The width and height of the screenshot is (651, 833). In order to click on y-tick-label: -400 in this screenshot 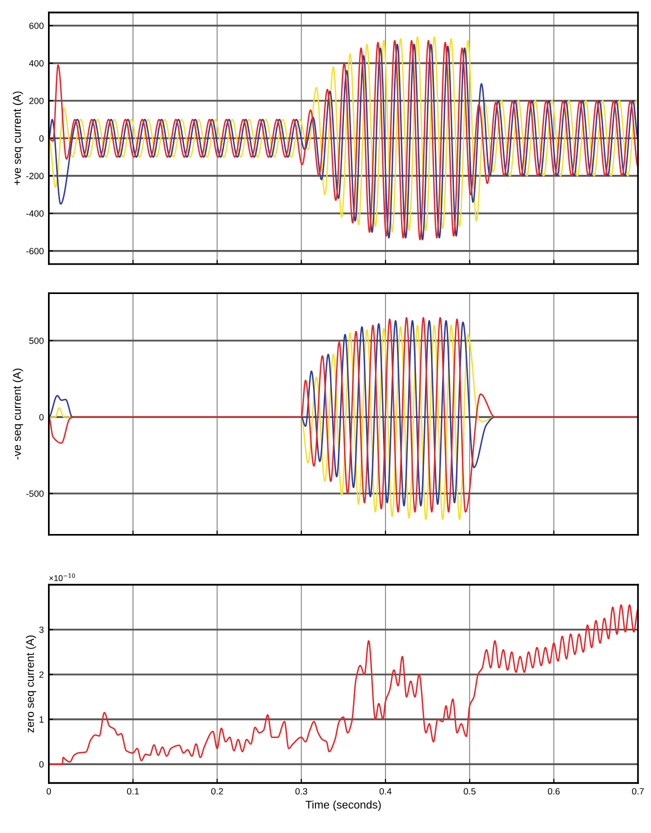, I will do `click(35, 213)`.